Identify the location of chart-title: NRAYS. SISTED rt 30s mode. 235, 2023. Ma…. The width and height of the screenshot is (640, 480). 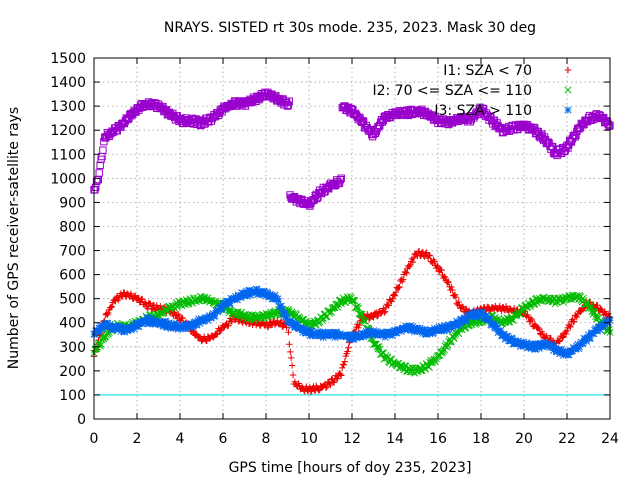
(350, 28).